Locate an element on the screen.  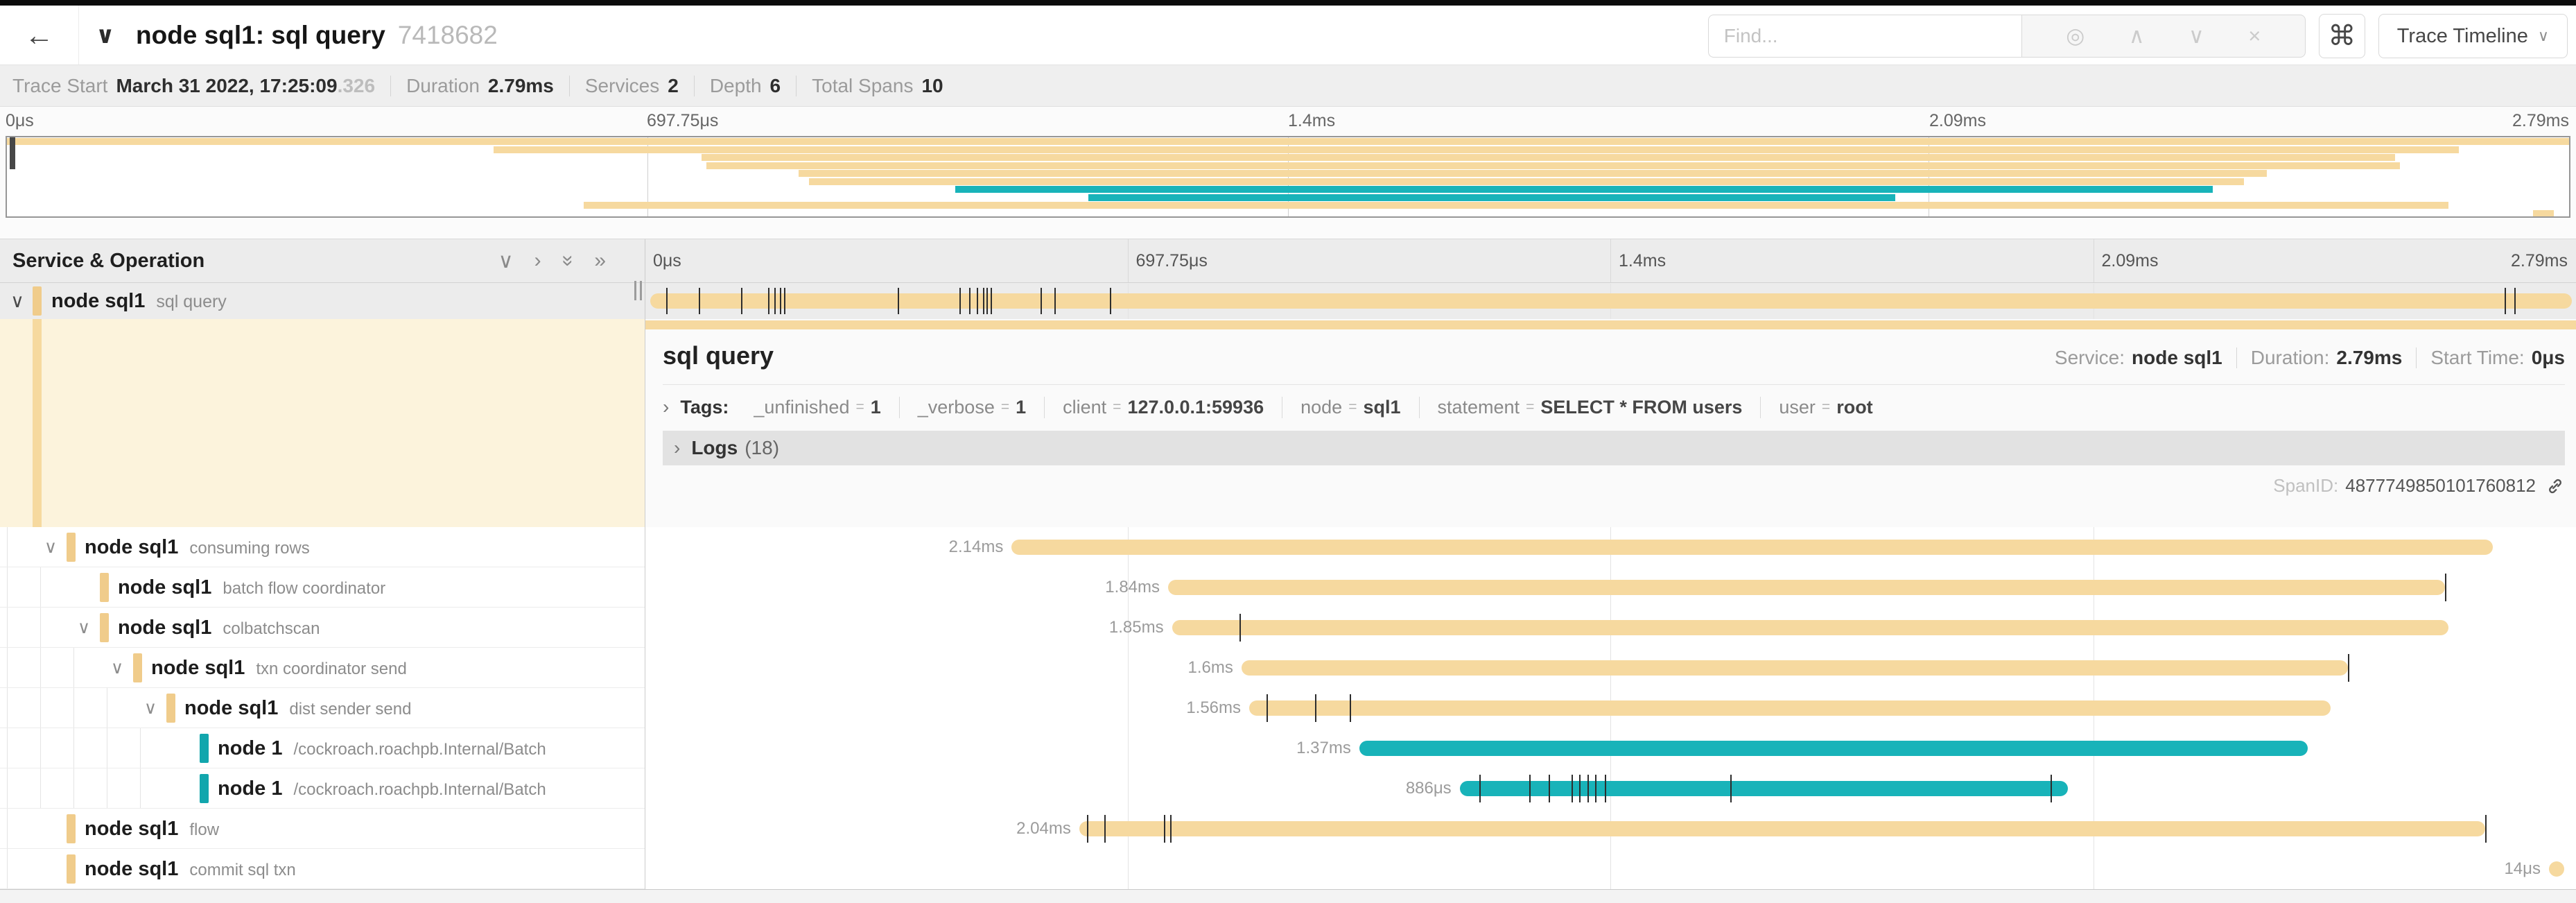
focus-match-icon: ◎ is located at coordinates (2075, 36).